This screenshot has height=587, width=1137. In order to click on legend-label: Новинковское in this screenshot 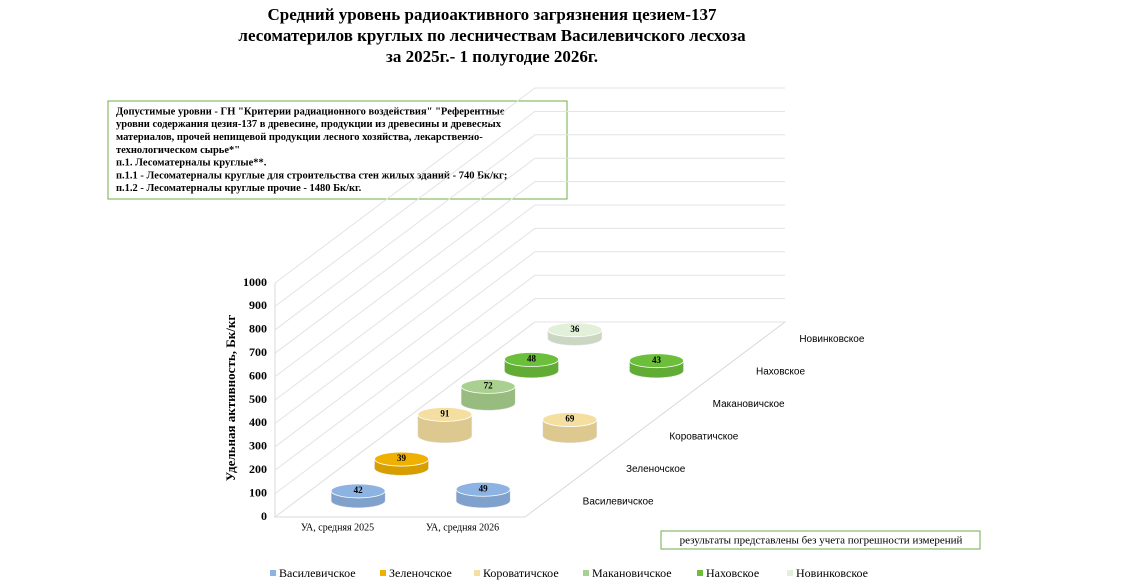, I will do `click(832, 573)`.